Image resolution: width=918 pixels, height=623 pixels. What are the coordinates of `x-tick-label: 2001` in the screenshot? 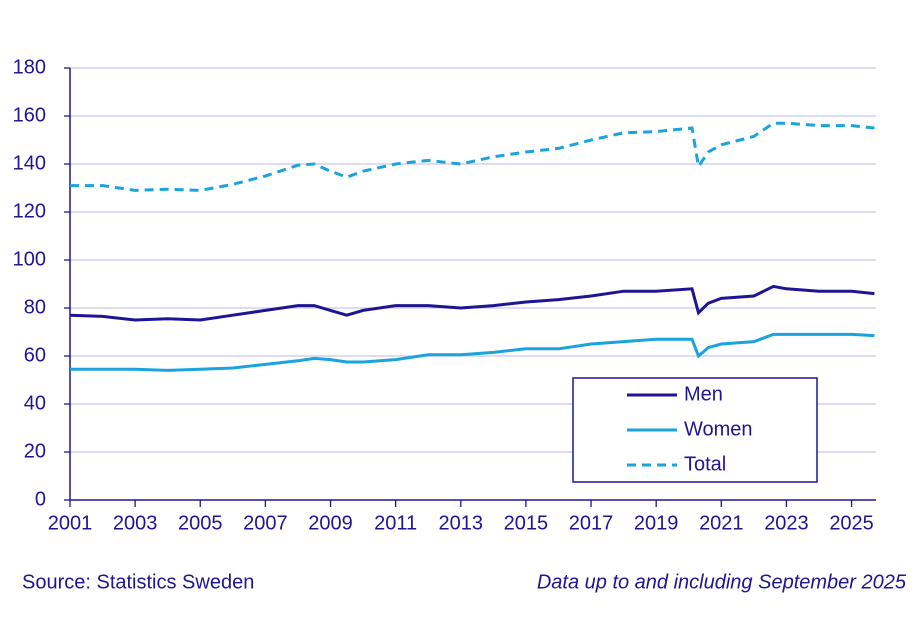 It's located at (70, 523).